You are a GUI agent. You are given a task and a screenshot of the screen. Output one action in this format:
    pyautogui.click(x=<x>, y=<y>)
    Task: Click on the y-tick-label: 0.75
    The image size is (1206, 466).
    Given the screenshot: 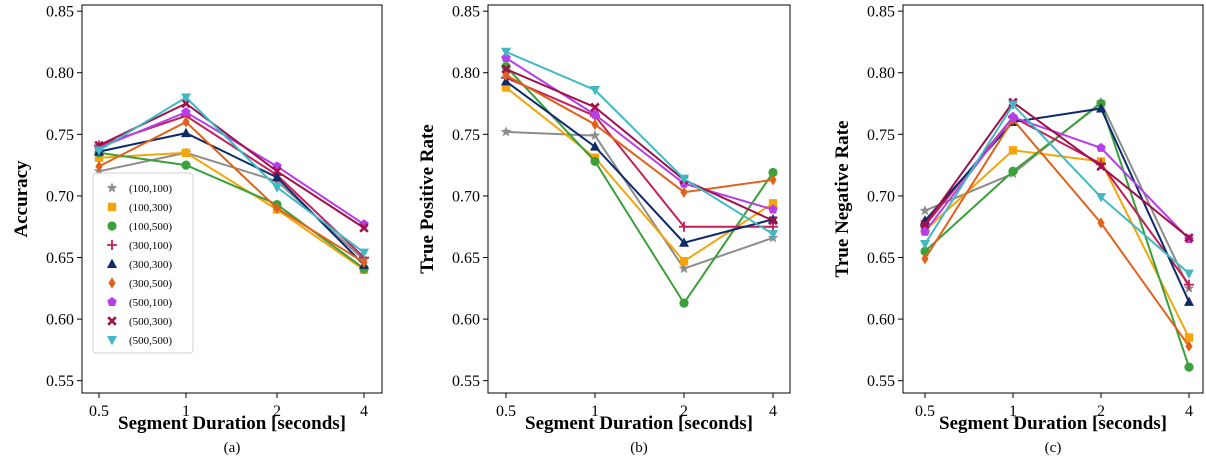 What is the action you would take?
    pyautogui.click(x=60, y=135)
    